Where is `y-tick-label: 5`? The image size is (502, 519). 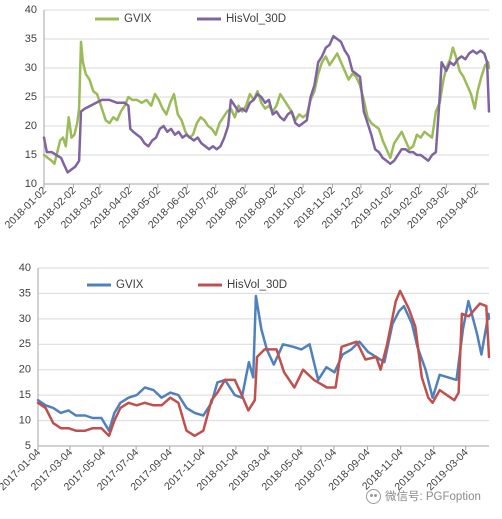
y-tick-label: 5 is located at coordinates (28, 446).